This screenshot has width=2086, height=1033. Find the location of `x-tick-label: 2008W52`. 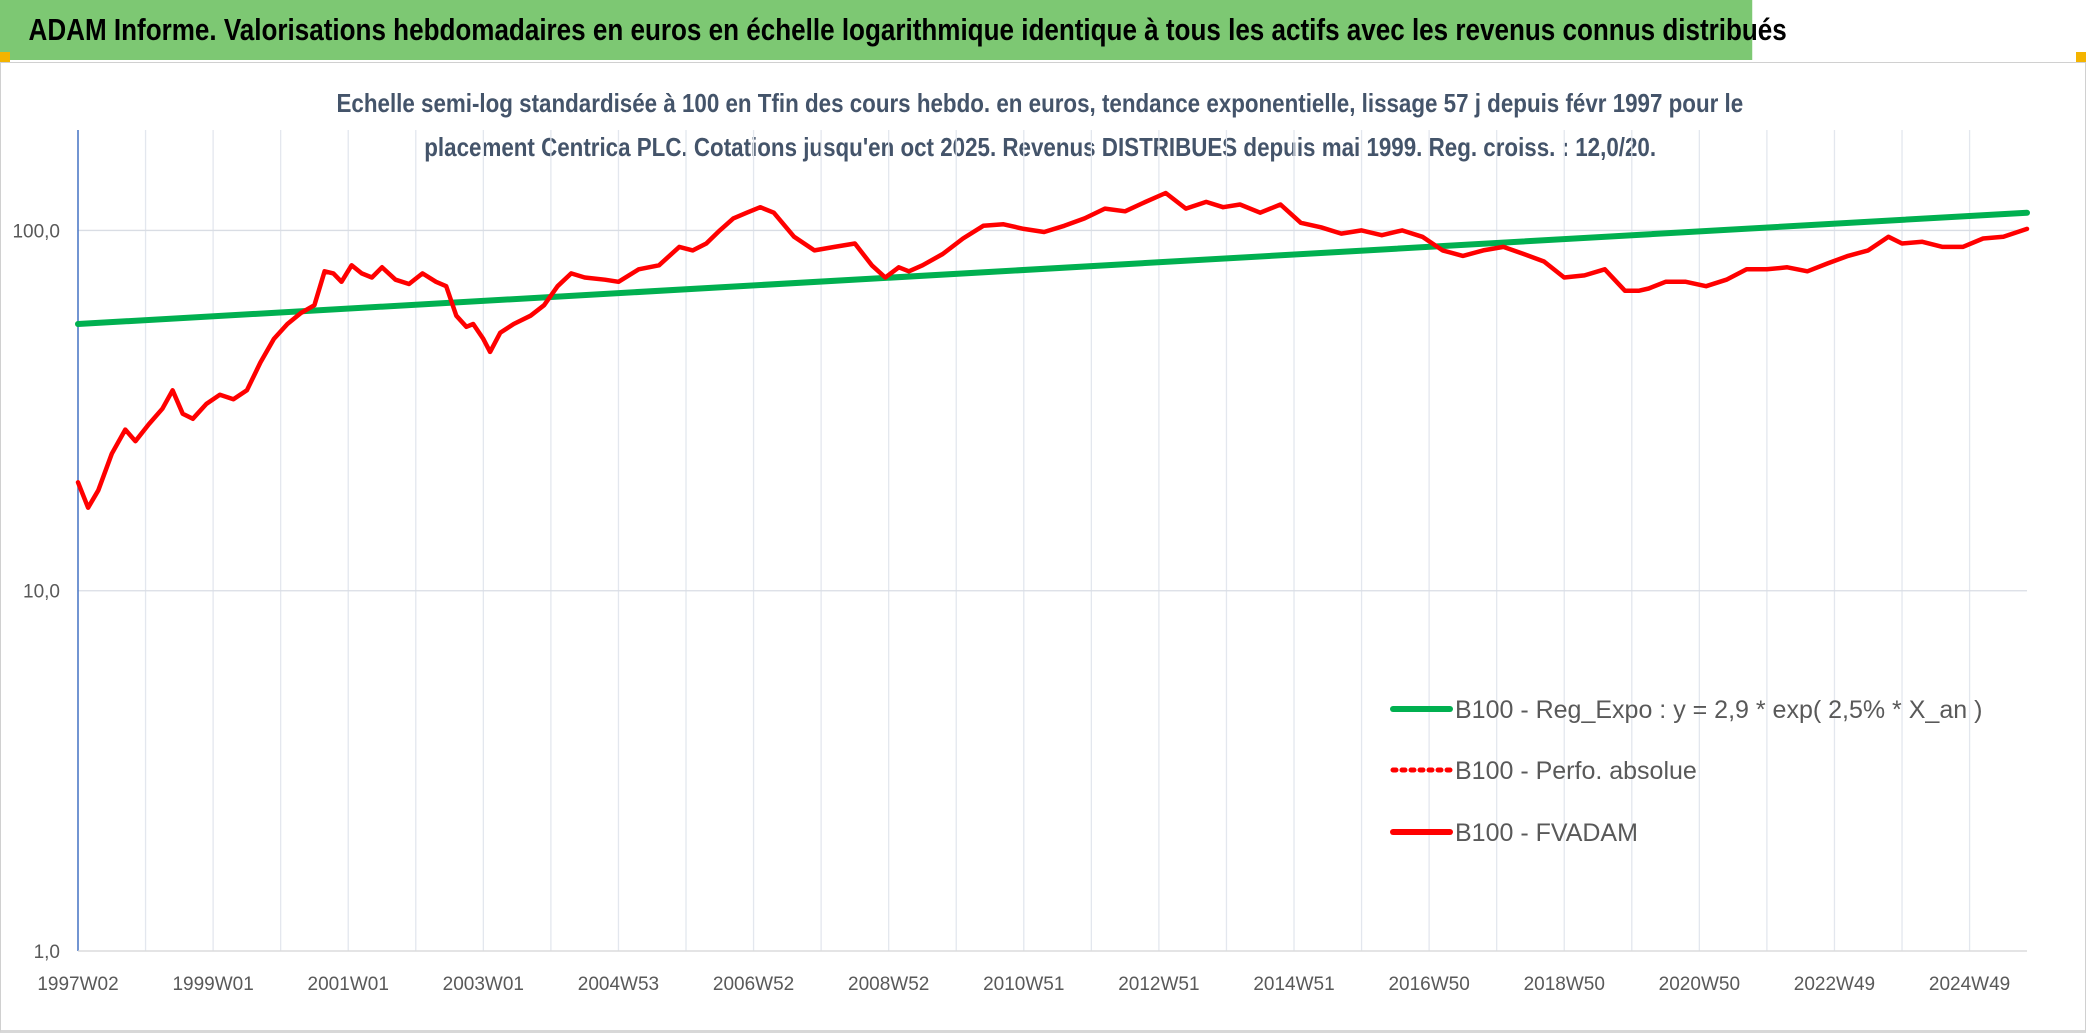

x-tick-label: 2008W52 is located at coordinates (888, 984).